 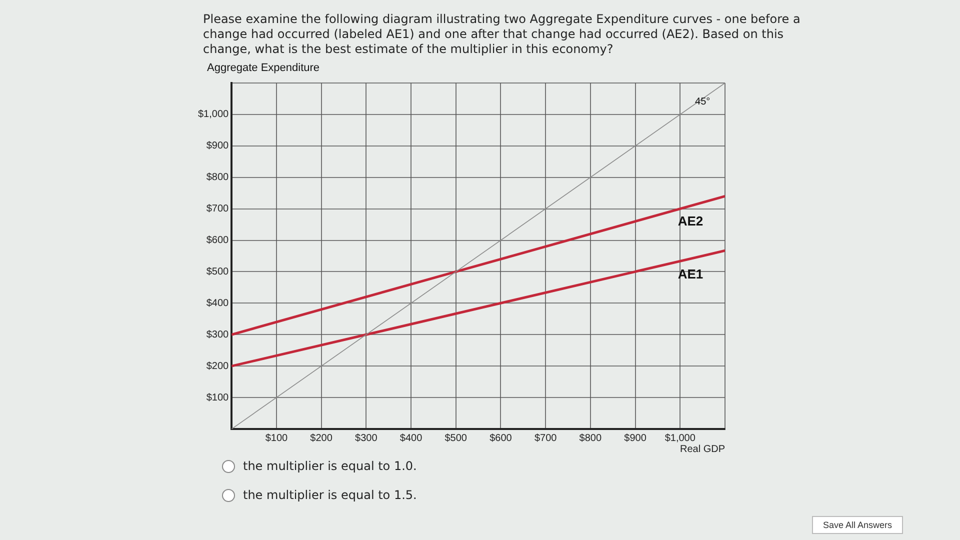 What do you see at coordinates (635, 438) in the screenshot?
I see `x-tick-label: $900` at bounding box center [635, 438].